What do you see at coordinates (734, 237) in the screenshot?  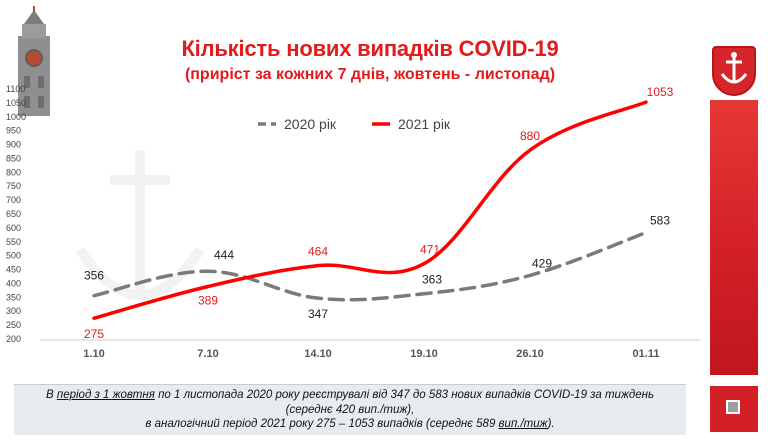 I see `side-panel` at bounding box center [734, 237].